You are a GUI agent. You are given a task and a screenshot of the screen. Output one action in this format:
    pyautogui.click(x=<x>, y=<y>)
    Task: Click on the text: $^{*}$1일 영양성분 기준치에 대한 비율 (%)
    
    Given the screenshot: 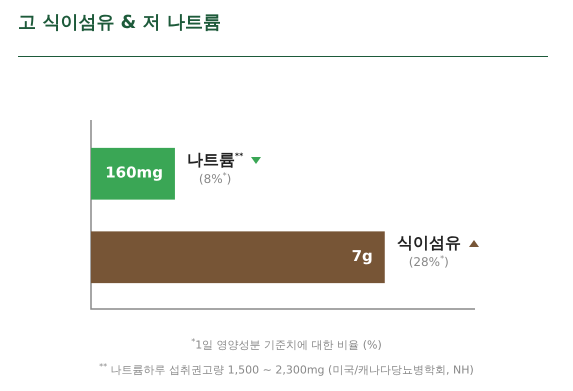 What is the action you would take?
    pyautogui.click(x=286, y=345)
    